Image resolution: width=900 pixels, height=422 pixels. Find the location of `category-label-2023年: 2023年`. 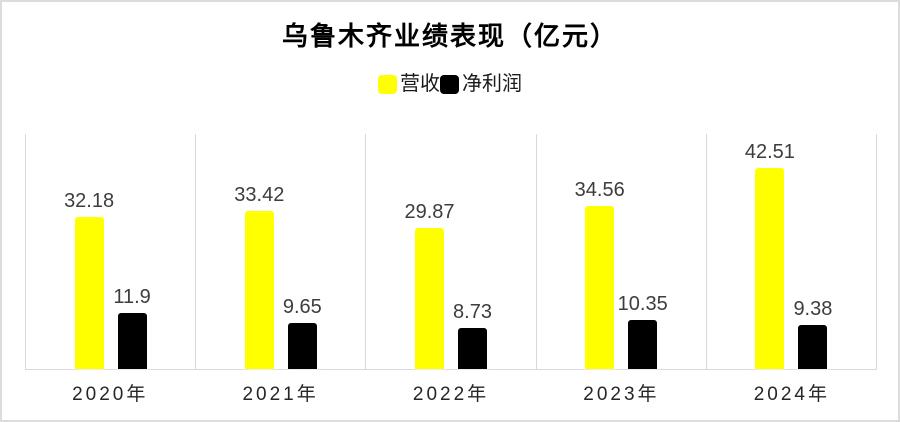

category-label-2023年: 2023年 is located at coordinates (621, 394).